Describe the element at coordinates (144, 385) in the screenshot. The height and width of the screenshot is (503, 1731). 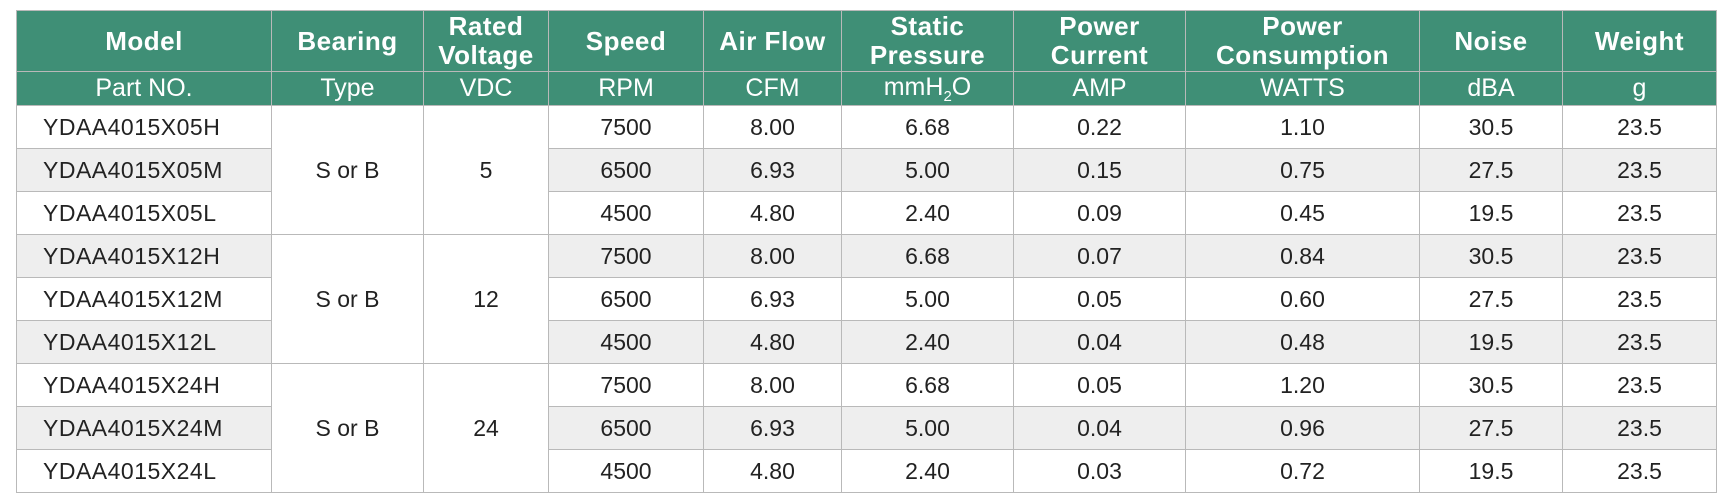
I see `model-cell: YDAA4015X24H` at that location.